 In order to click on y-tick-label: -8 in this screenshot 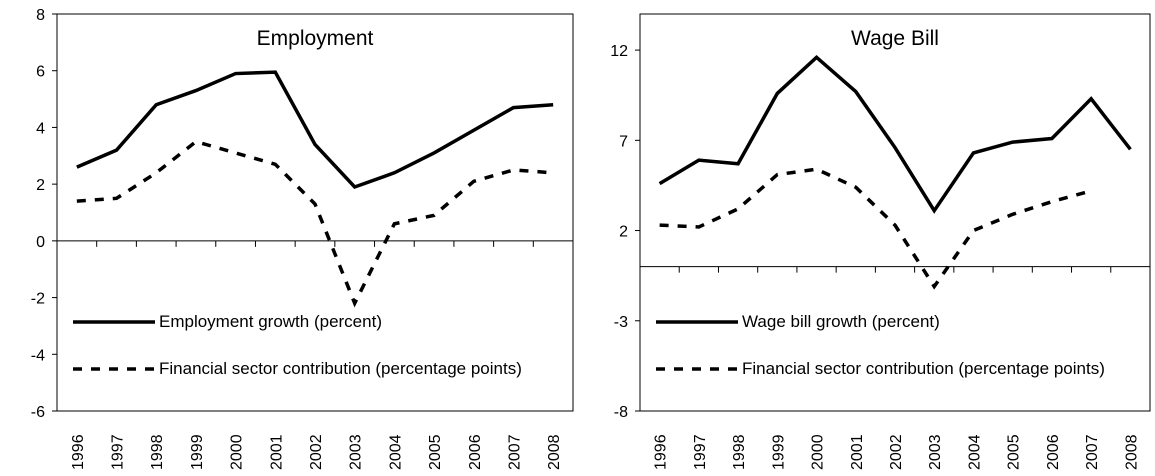, I will do `click(621, 412)`.